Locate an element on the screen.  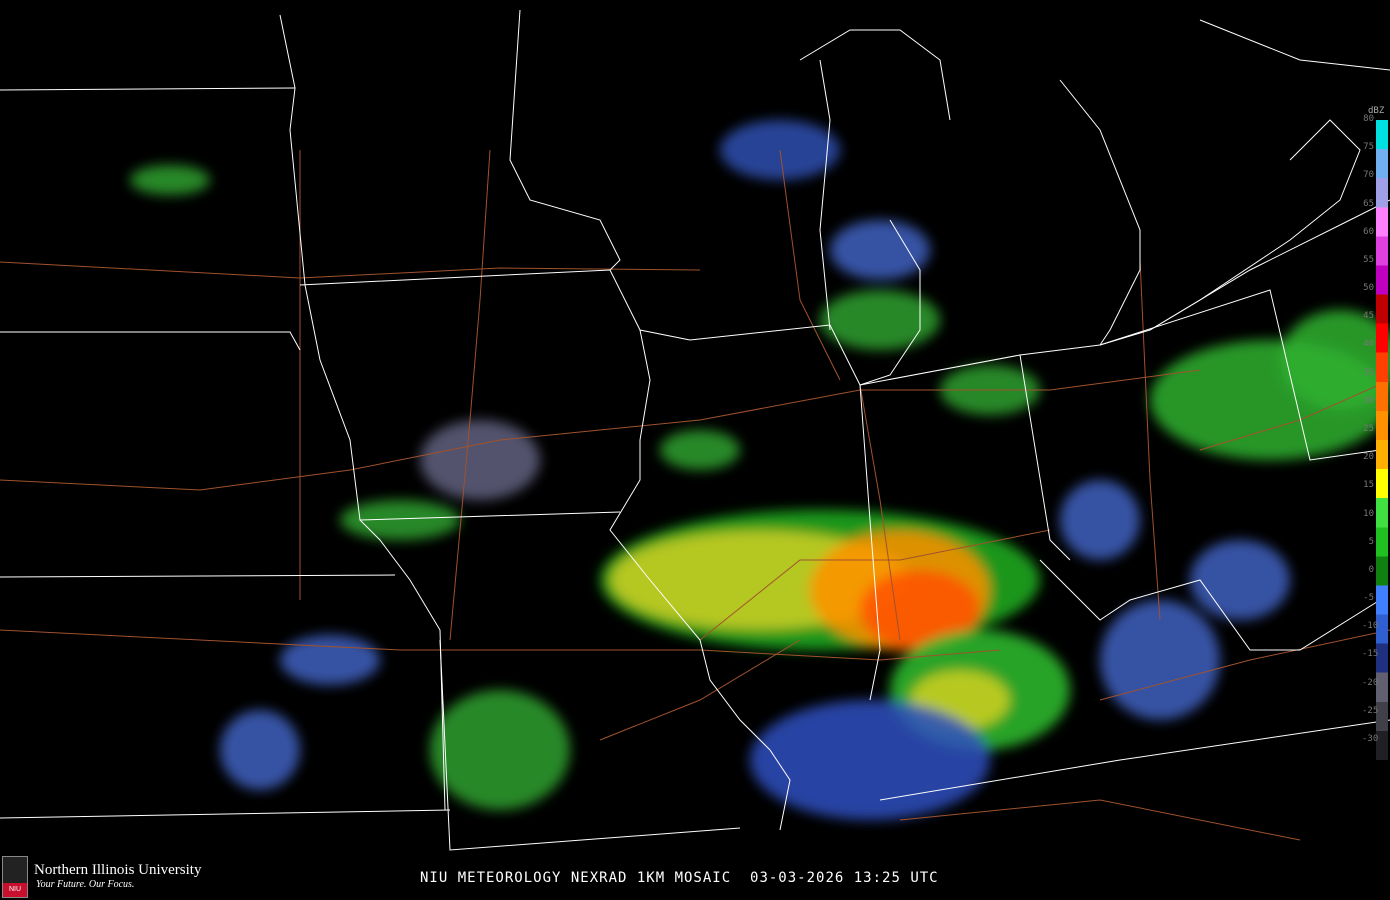
caption-product: NIU METEOROLOGY NEXRAD 1KM MOSAIC is located at coordinates (576, 878).